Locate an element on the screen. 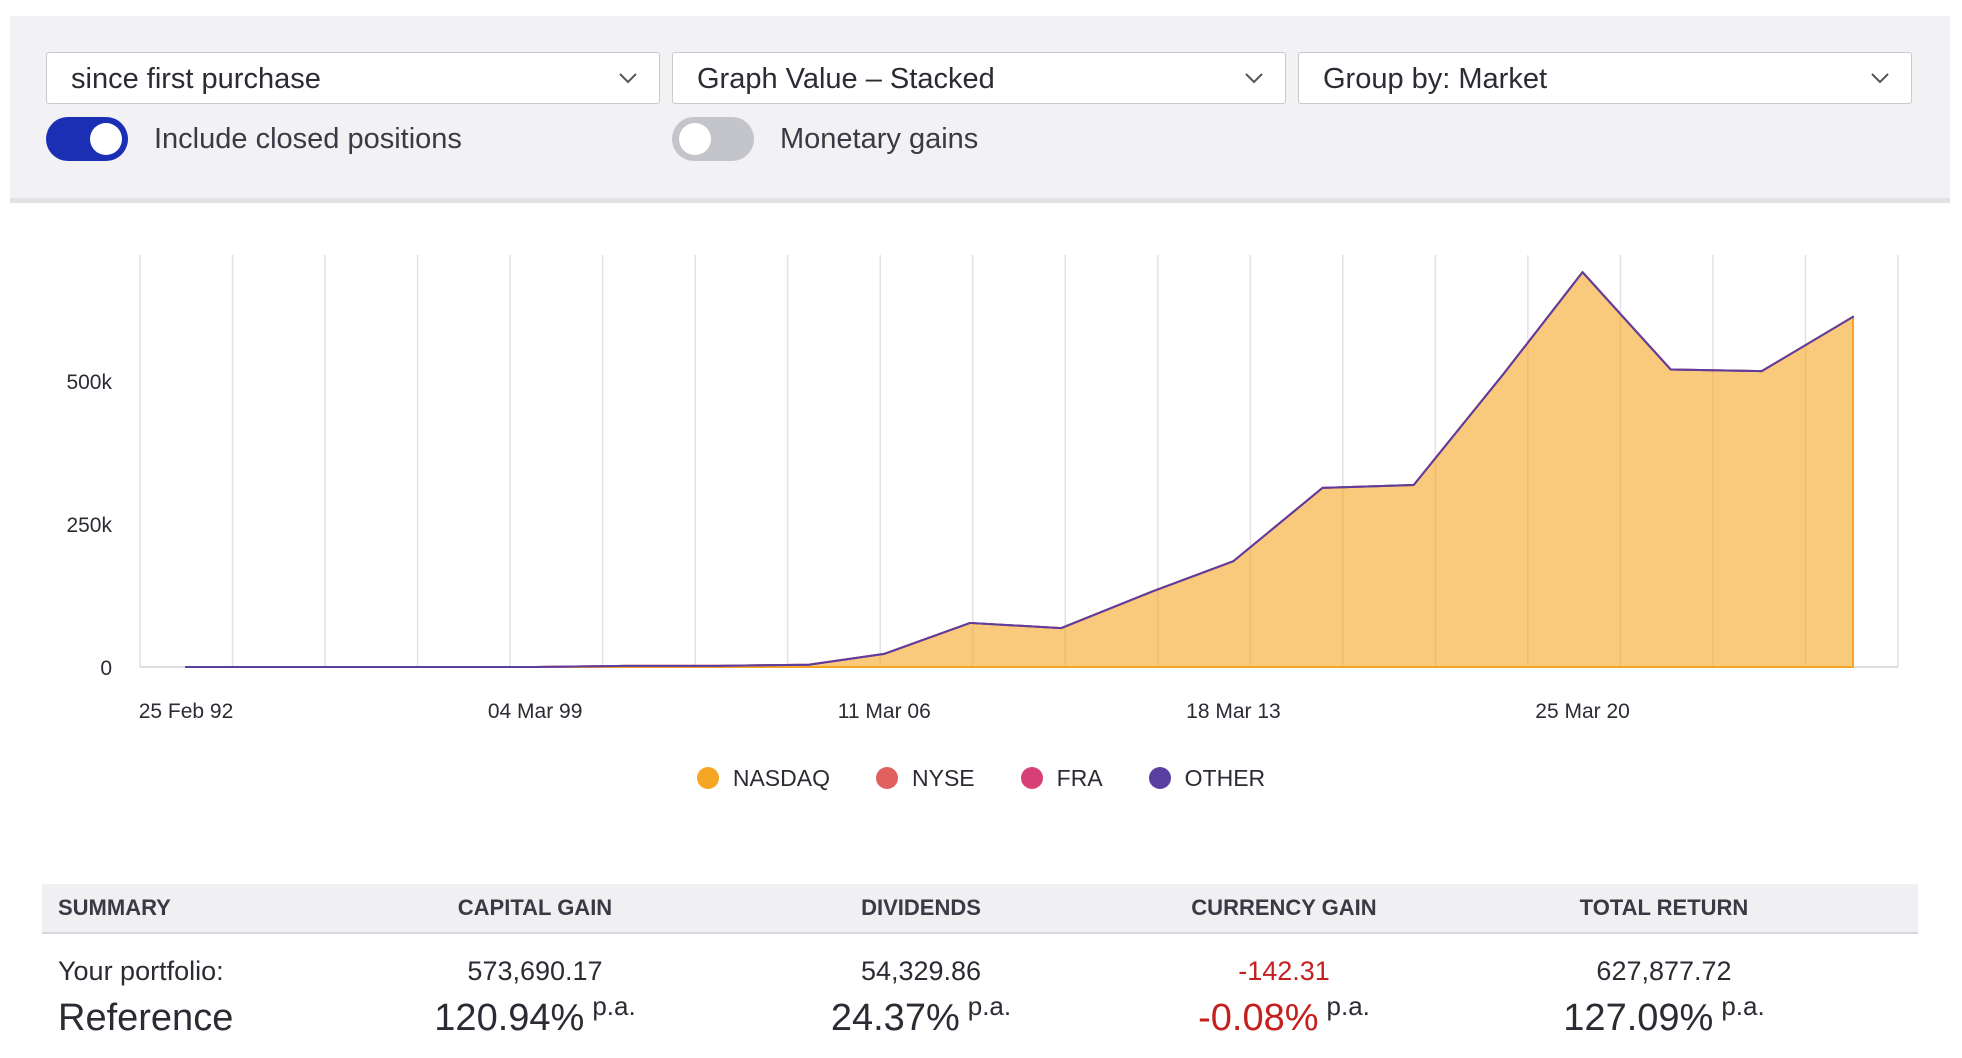 Image resolution: width=1962 pixels, height=1058 pixels. legend-item-fra: FRA is located at coordinates (1061, 778).